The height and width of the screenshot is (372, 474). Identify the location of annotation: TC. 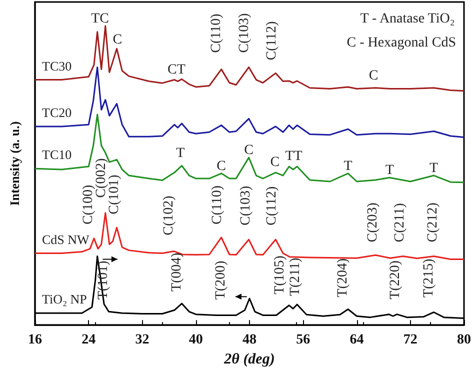
(100, 18).